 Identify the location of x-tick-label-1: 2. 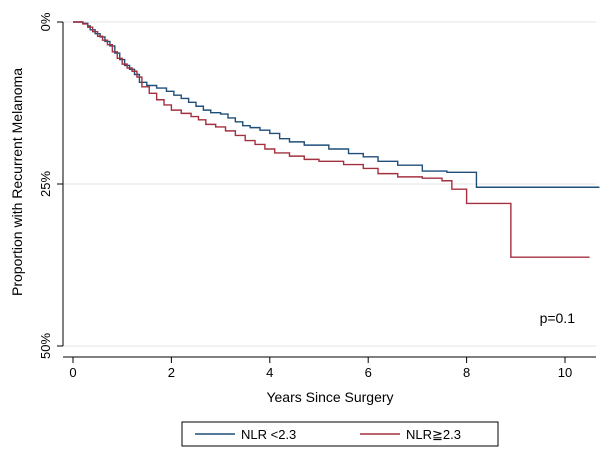
(171, 372).